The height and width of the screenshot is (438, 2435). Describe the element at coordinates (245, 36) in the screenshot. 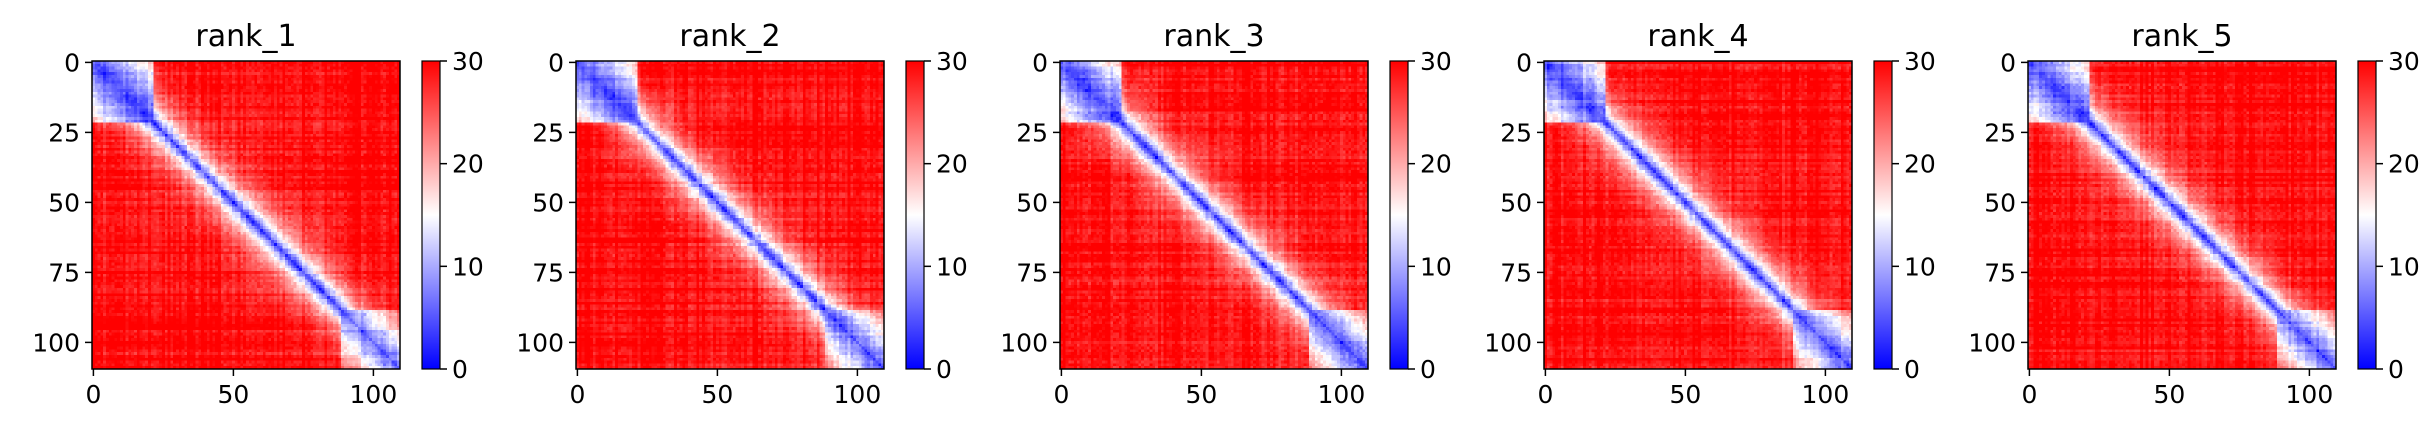

I see `panel-title: rank_1` at that location.